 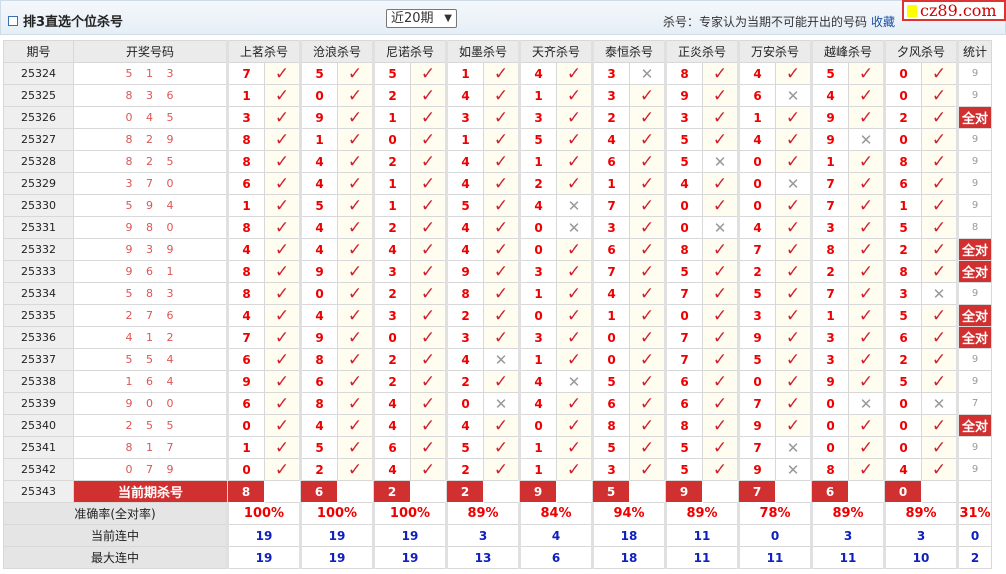 What do you see at coordinates (115, 513) in the screenshot?
I see `summary-label: 准确率(全对率)` at bounding box center [115, 513].